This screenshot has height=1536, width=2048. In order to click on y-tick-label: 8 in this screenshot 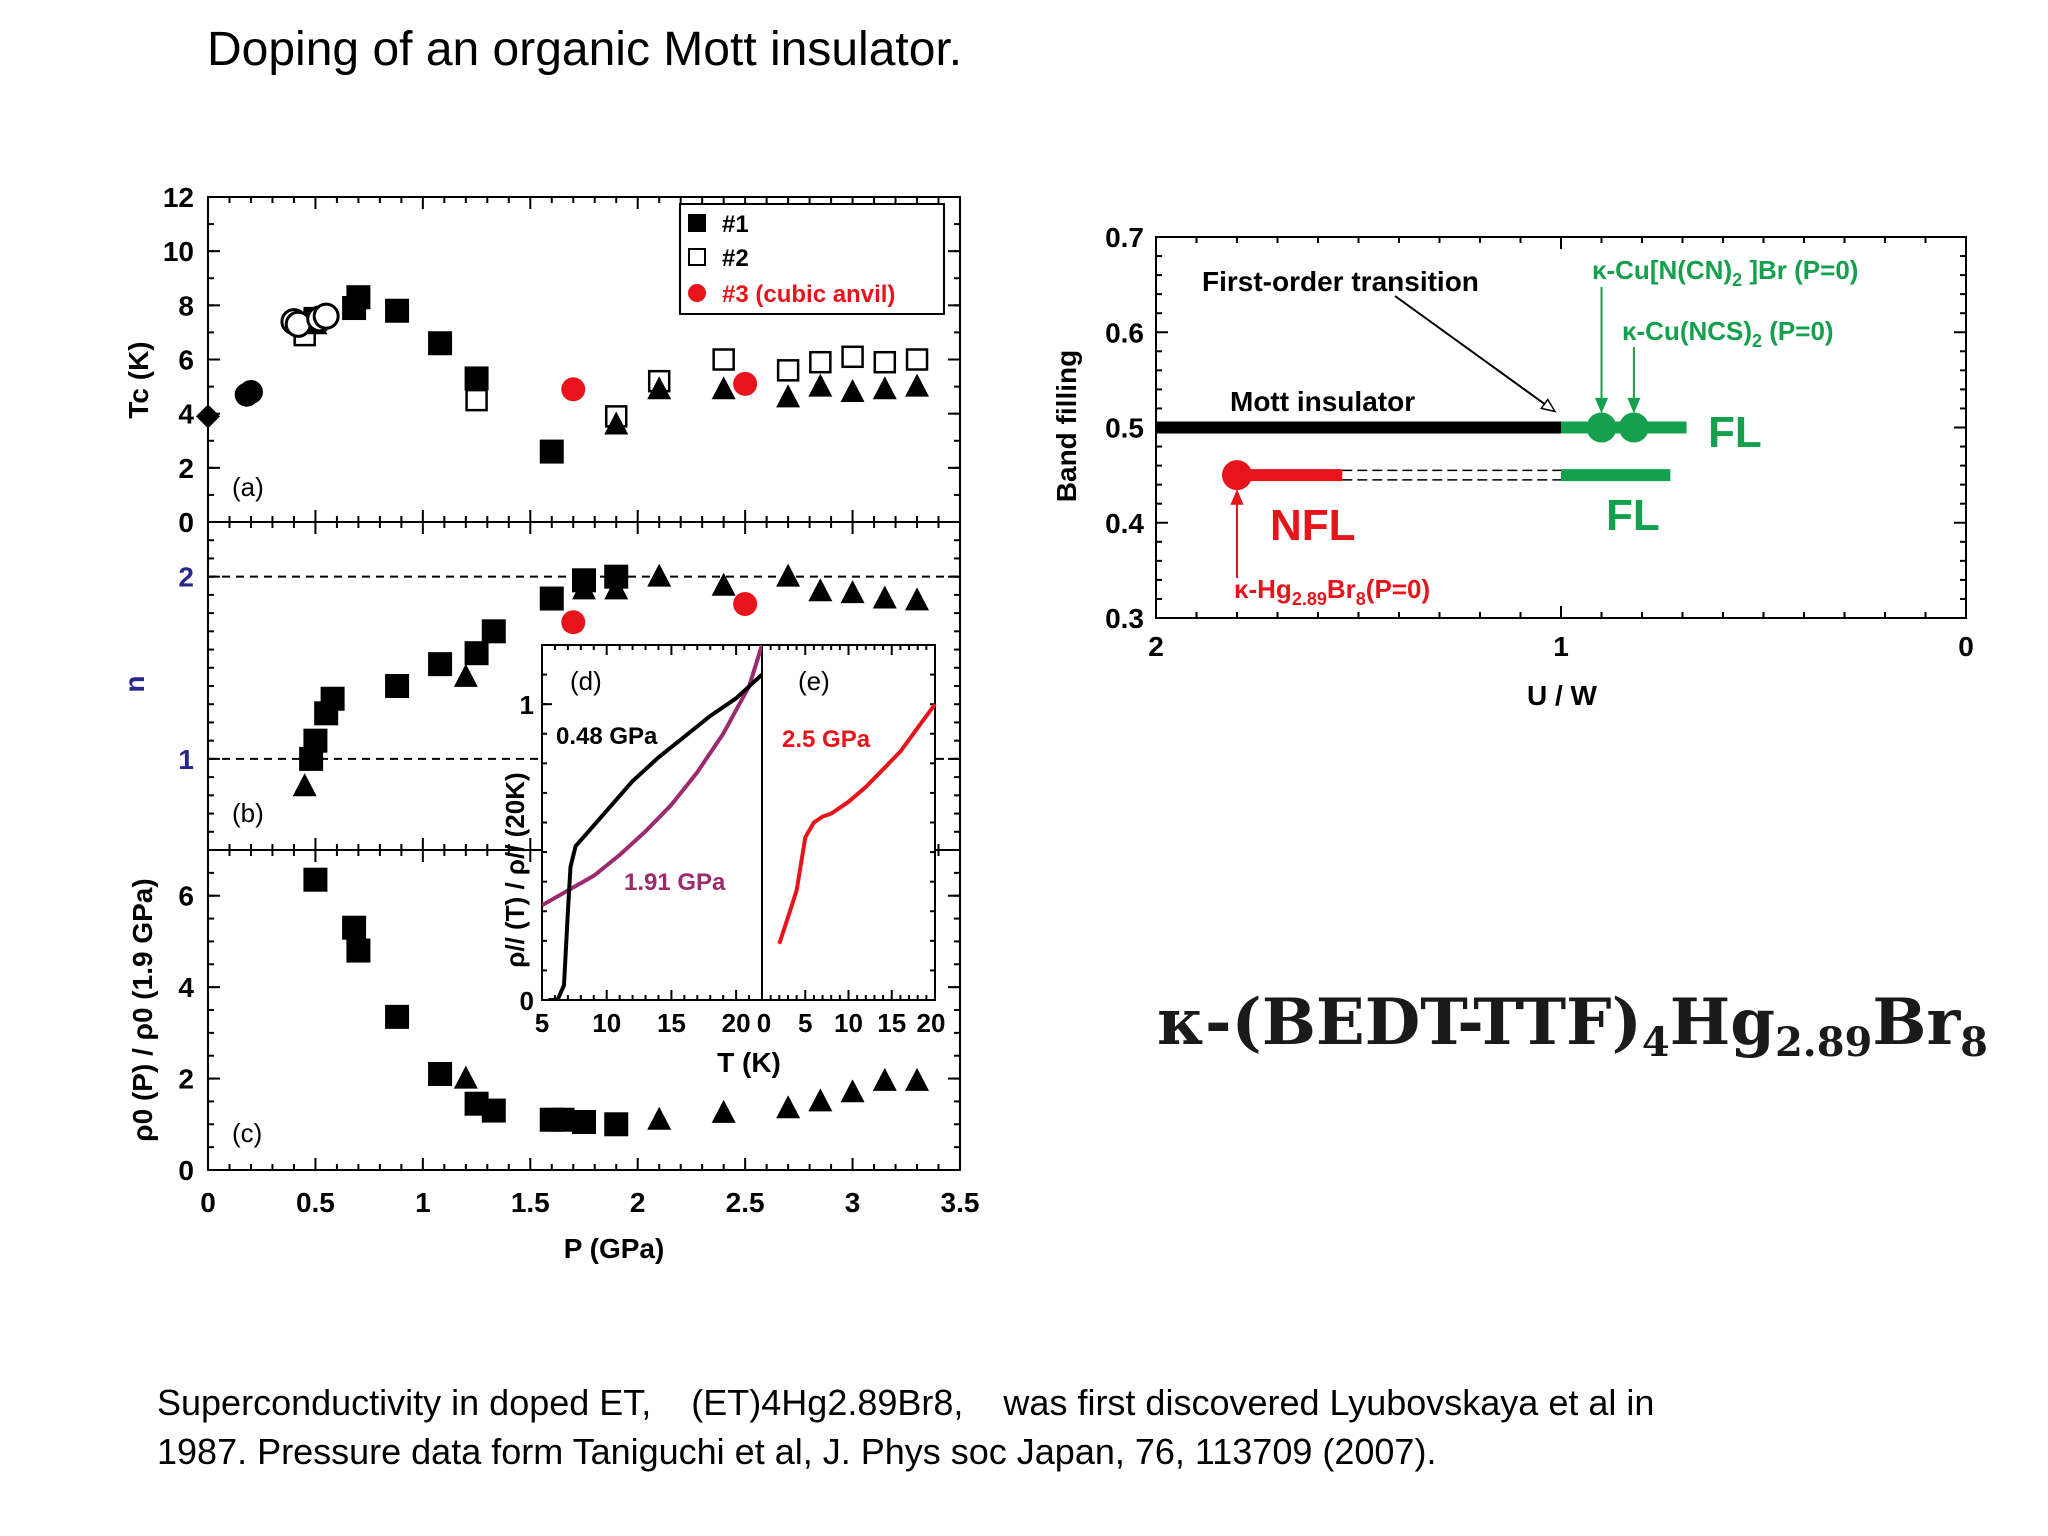, I will do `click(186, 305)`.